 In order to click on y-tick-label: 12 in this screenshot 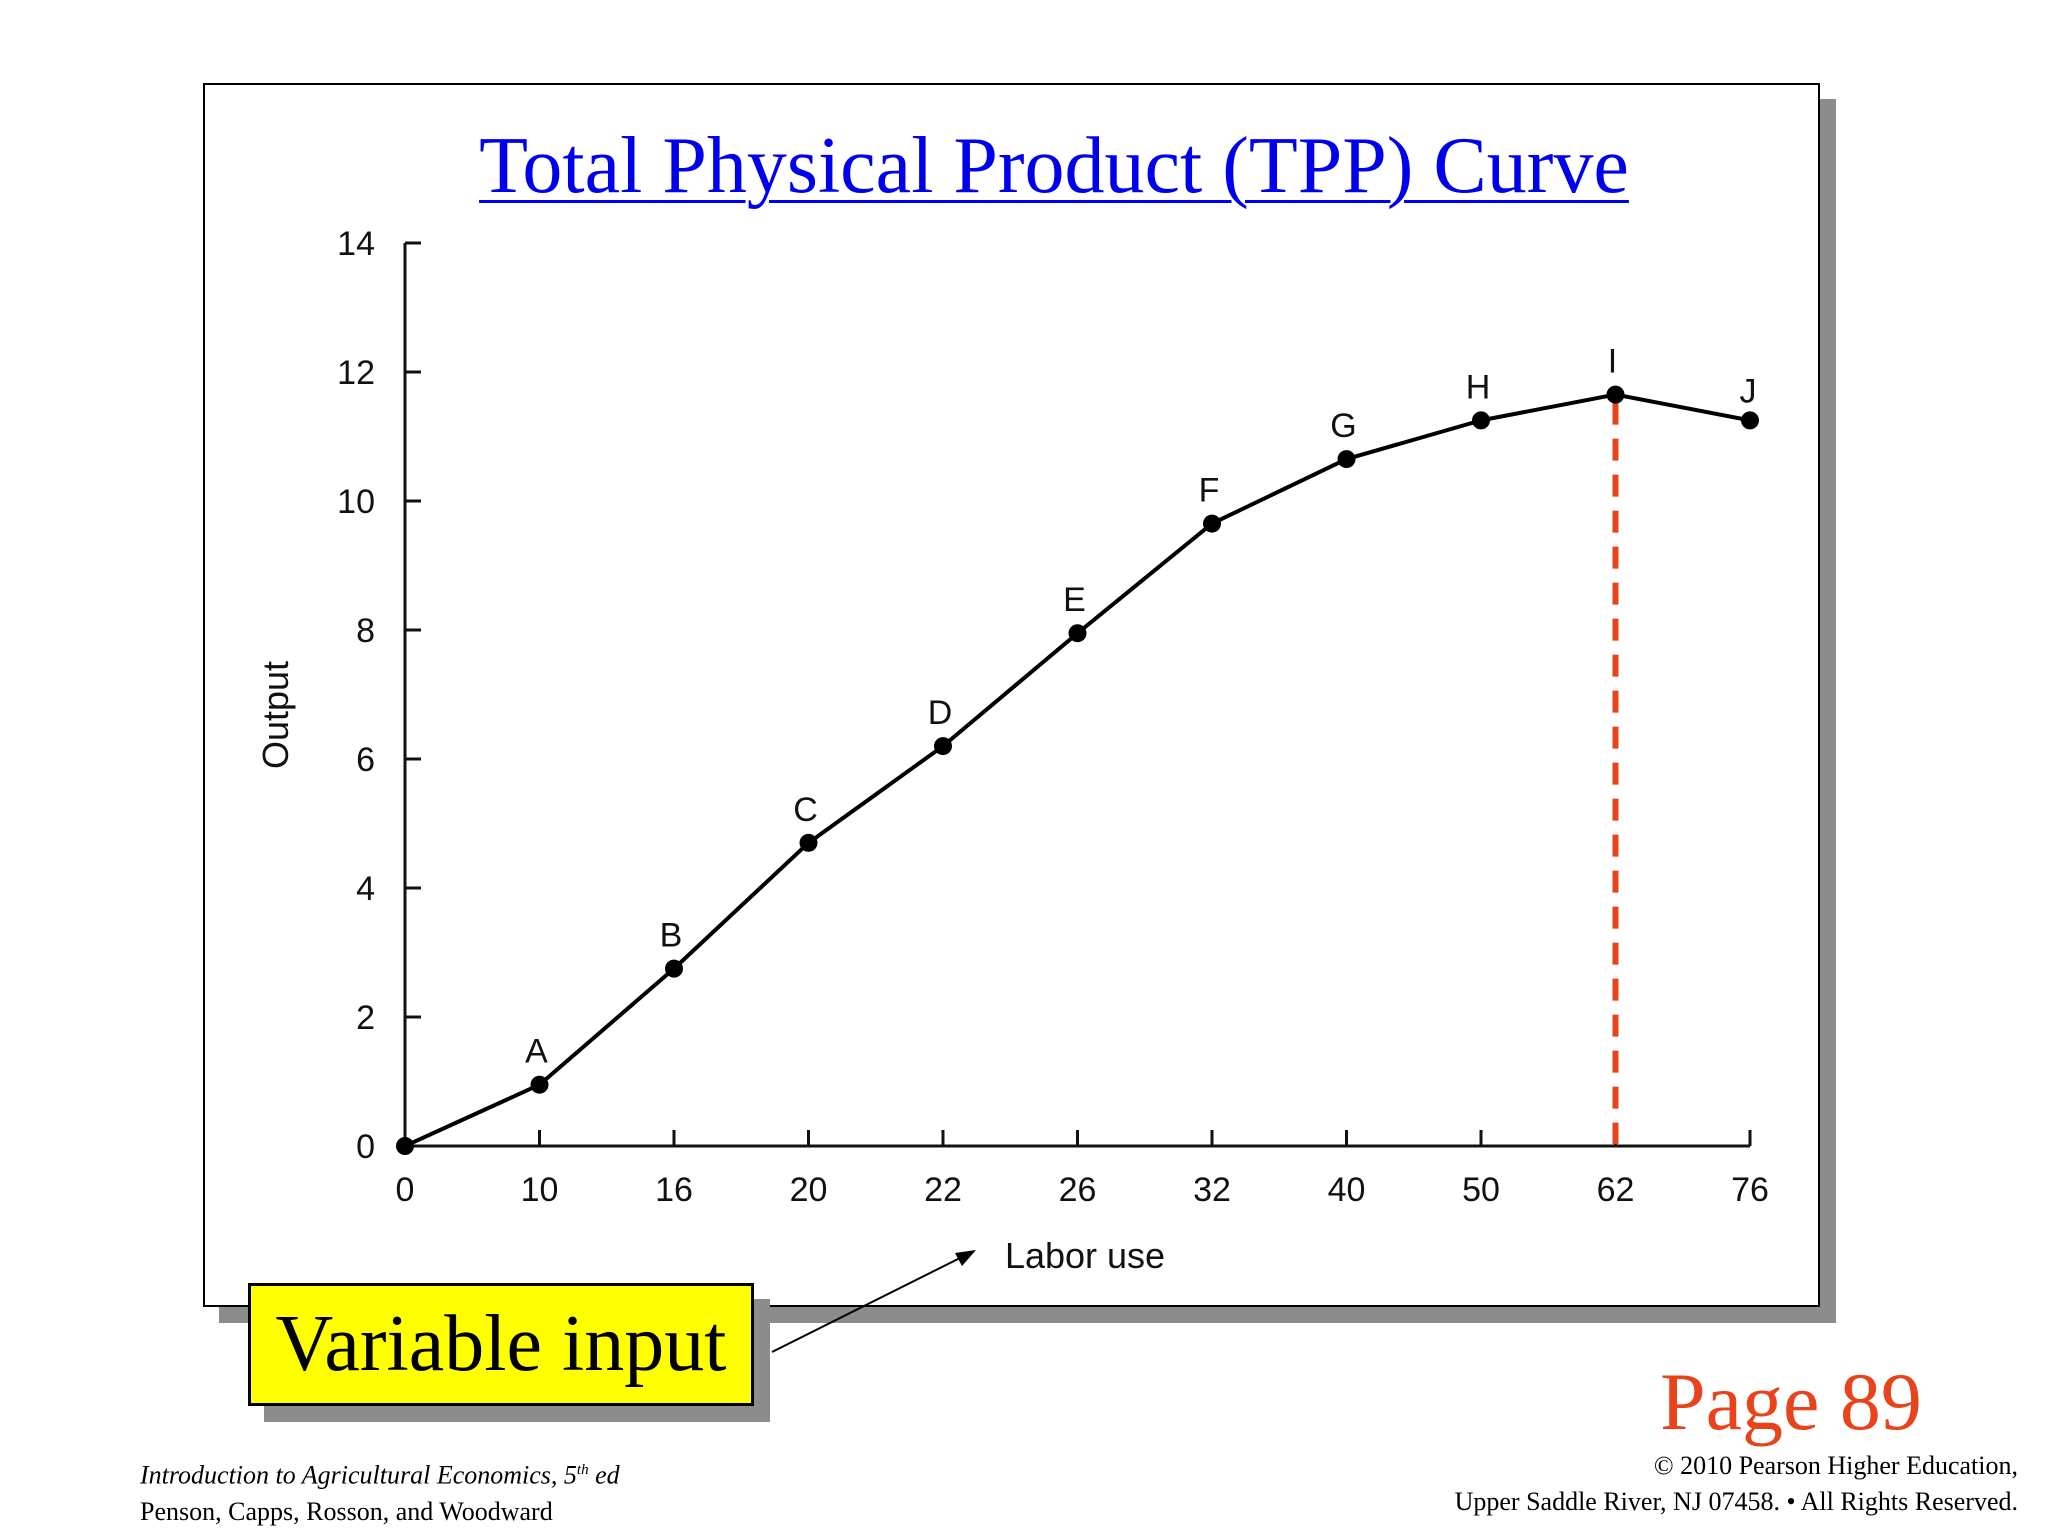, I will do `click(356, 373)`.